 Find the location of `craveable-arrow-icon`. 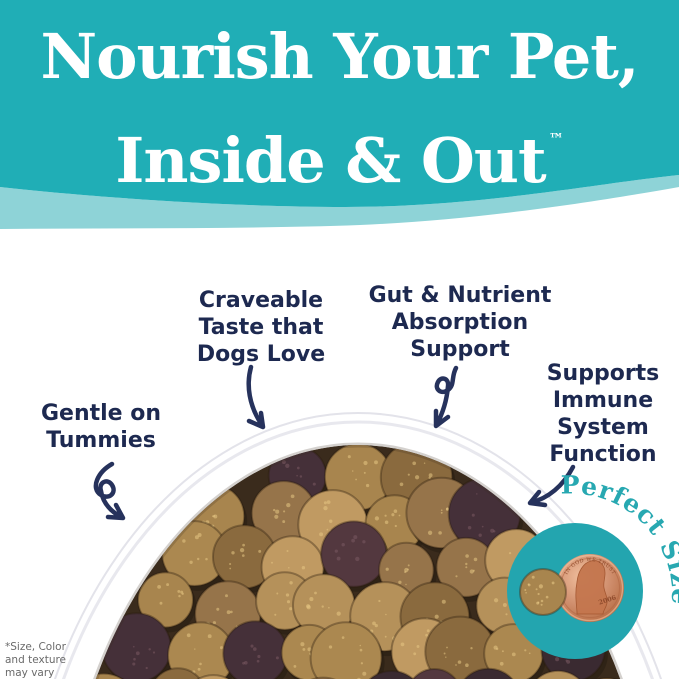

craveable-arrow-icon is located at coordinates (256, 397).